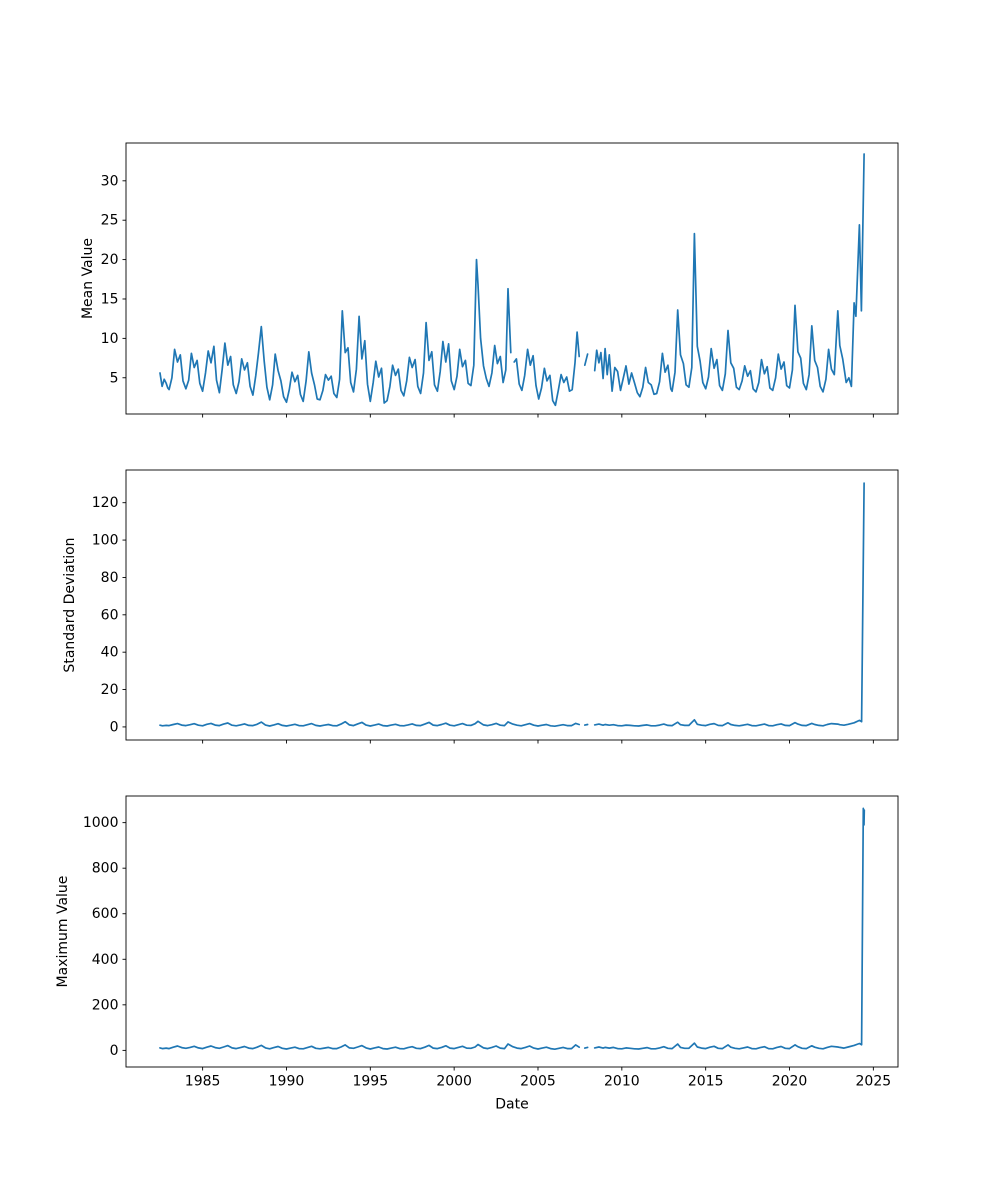  What do you see at coordinates (70, 604) in the screenshot?
I see `y-axis-label: Standard Deviation` at bounding box center [70, 604].